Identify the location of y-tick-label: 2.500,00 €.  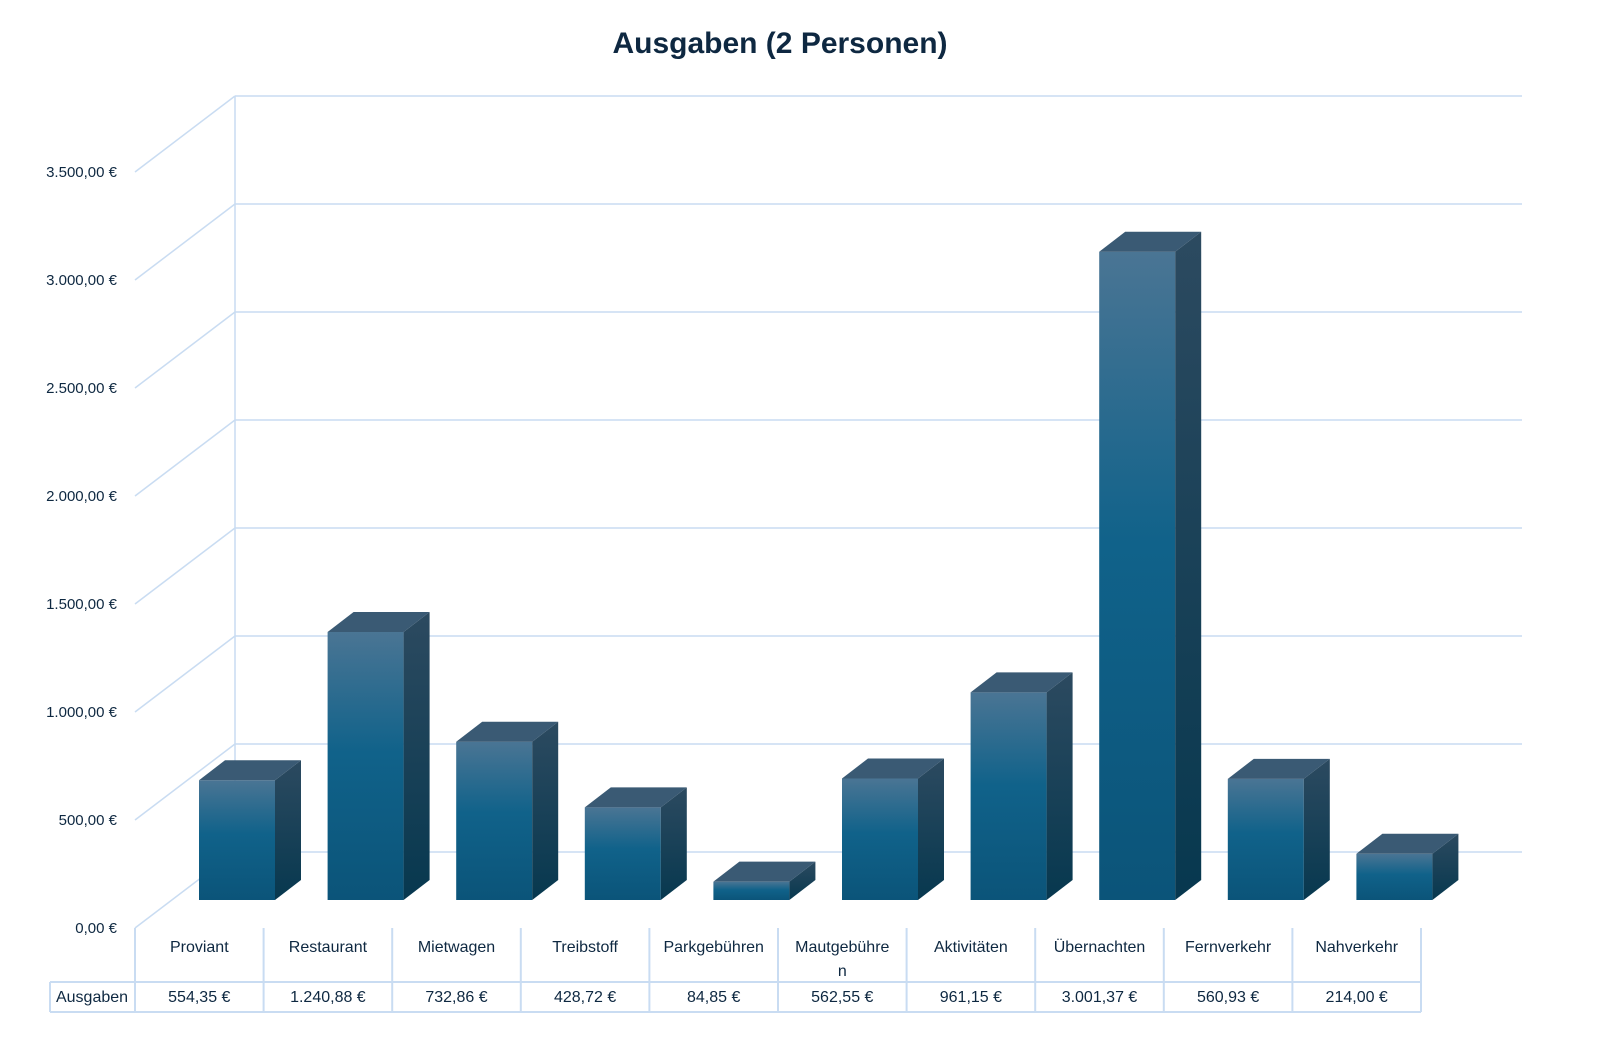
(82, 388).